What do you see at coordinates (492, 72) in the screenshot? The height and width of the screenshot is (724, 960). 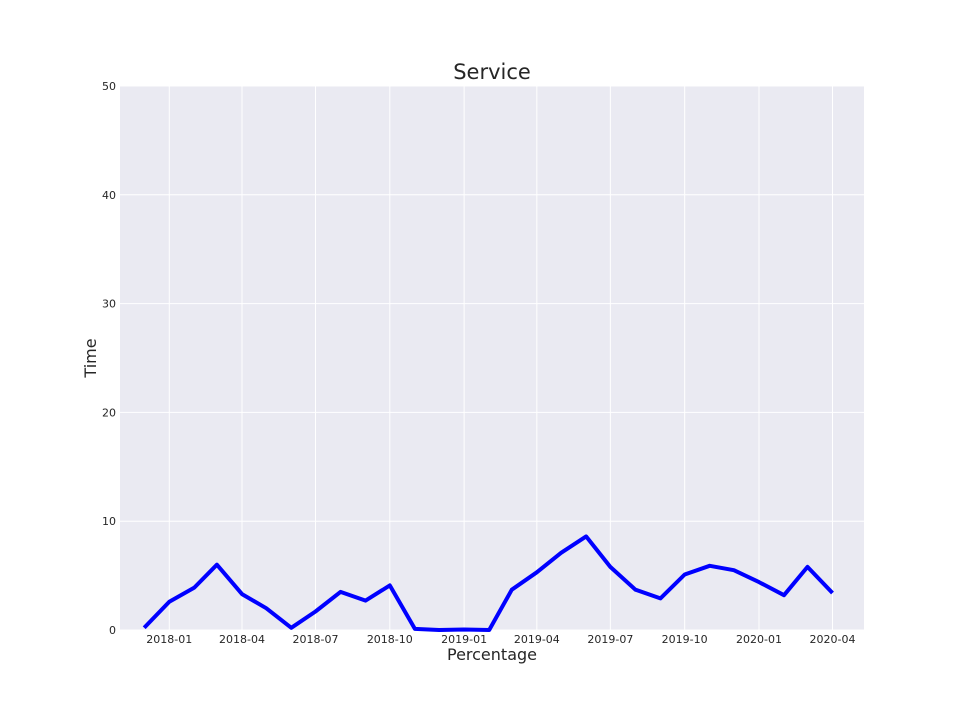 I see `chart-title: Service` at bounding box center [492, 72].